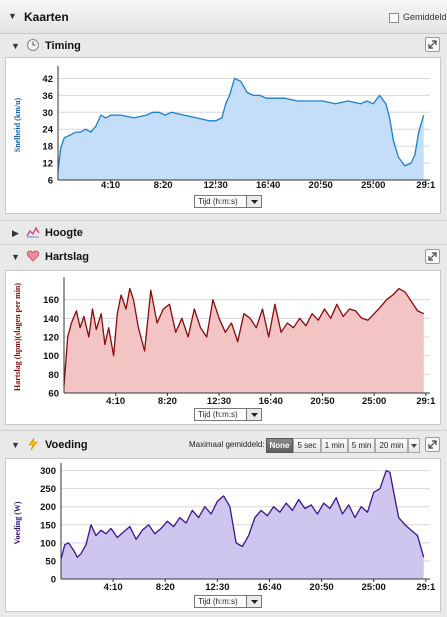 The height and width of the screenshot is (617, 447). What do you see at coordinates (50, 181) in the screenshot?
I see `y-tick-label: 6` at bounding box center [50, 181].